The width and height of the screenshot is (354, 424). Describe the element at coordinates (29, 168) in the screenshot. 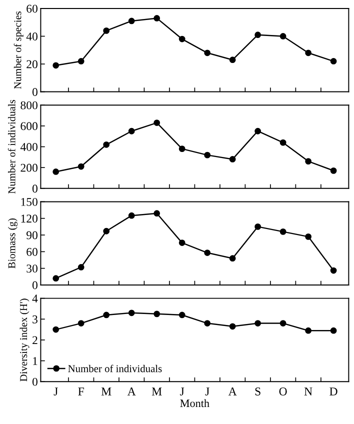

I see `y-tick-label: 200` at that location.